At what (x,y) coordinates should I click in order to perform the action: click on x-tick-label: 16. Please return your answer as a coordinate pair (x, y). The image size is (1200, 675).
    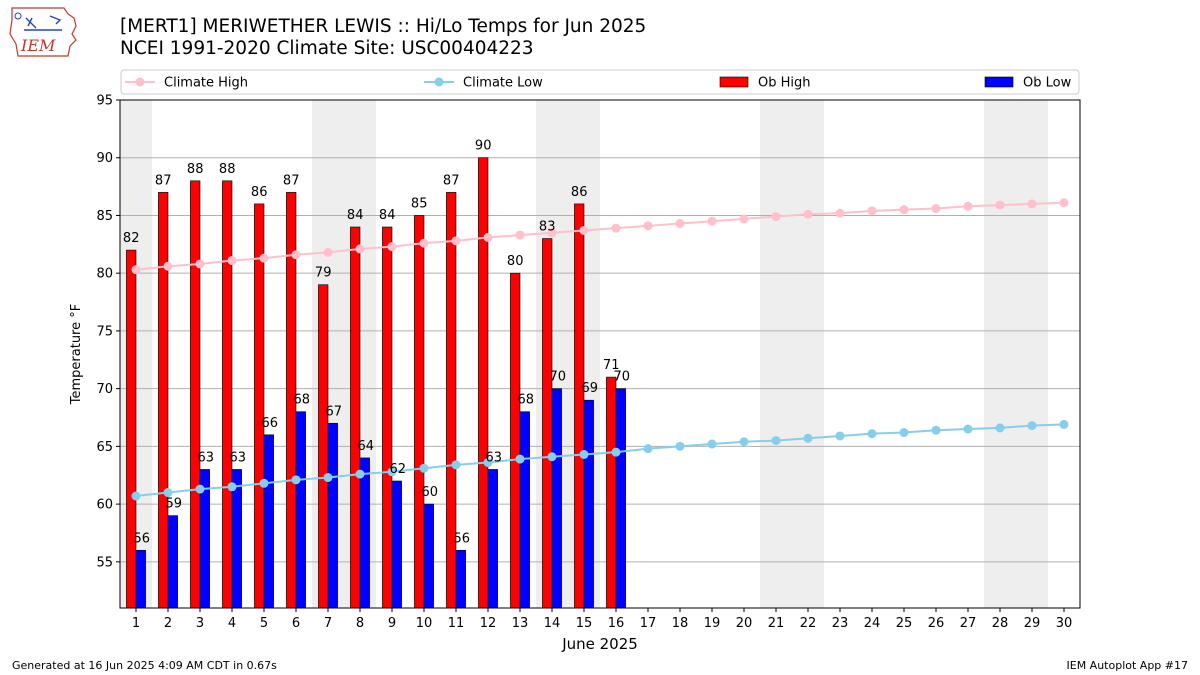
    Looking at the image, I should click on (616, 623).